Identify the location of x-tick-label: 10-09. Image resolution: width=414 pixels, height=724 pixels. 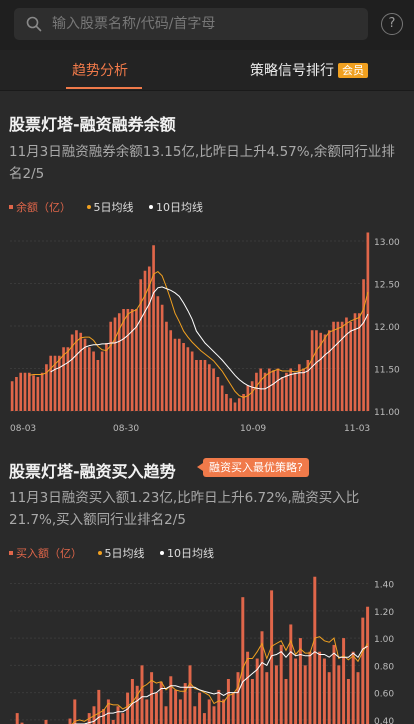
(253, 429).